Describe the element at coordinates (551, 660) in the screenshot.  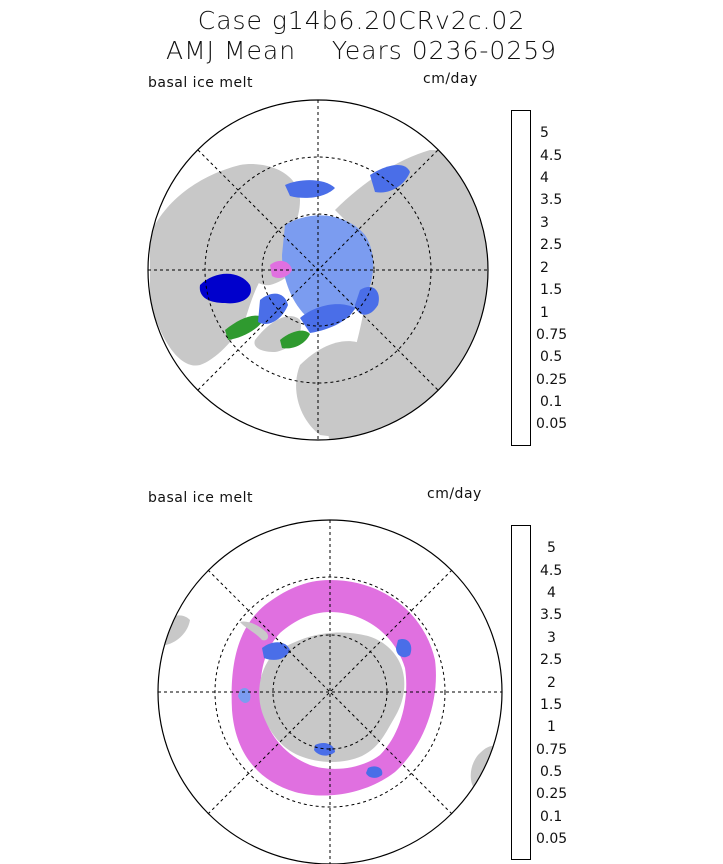
I see `south-colorbar-label: 2.5` at that location.